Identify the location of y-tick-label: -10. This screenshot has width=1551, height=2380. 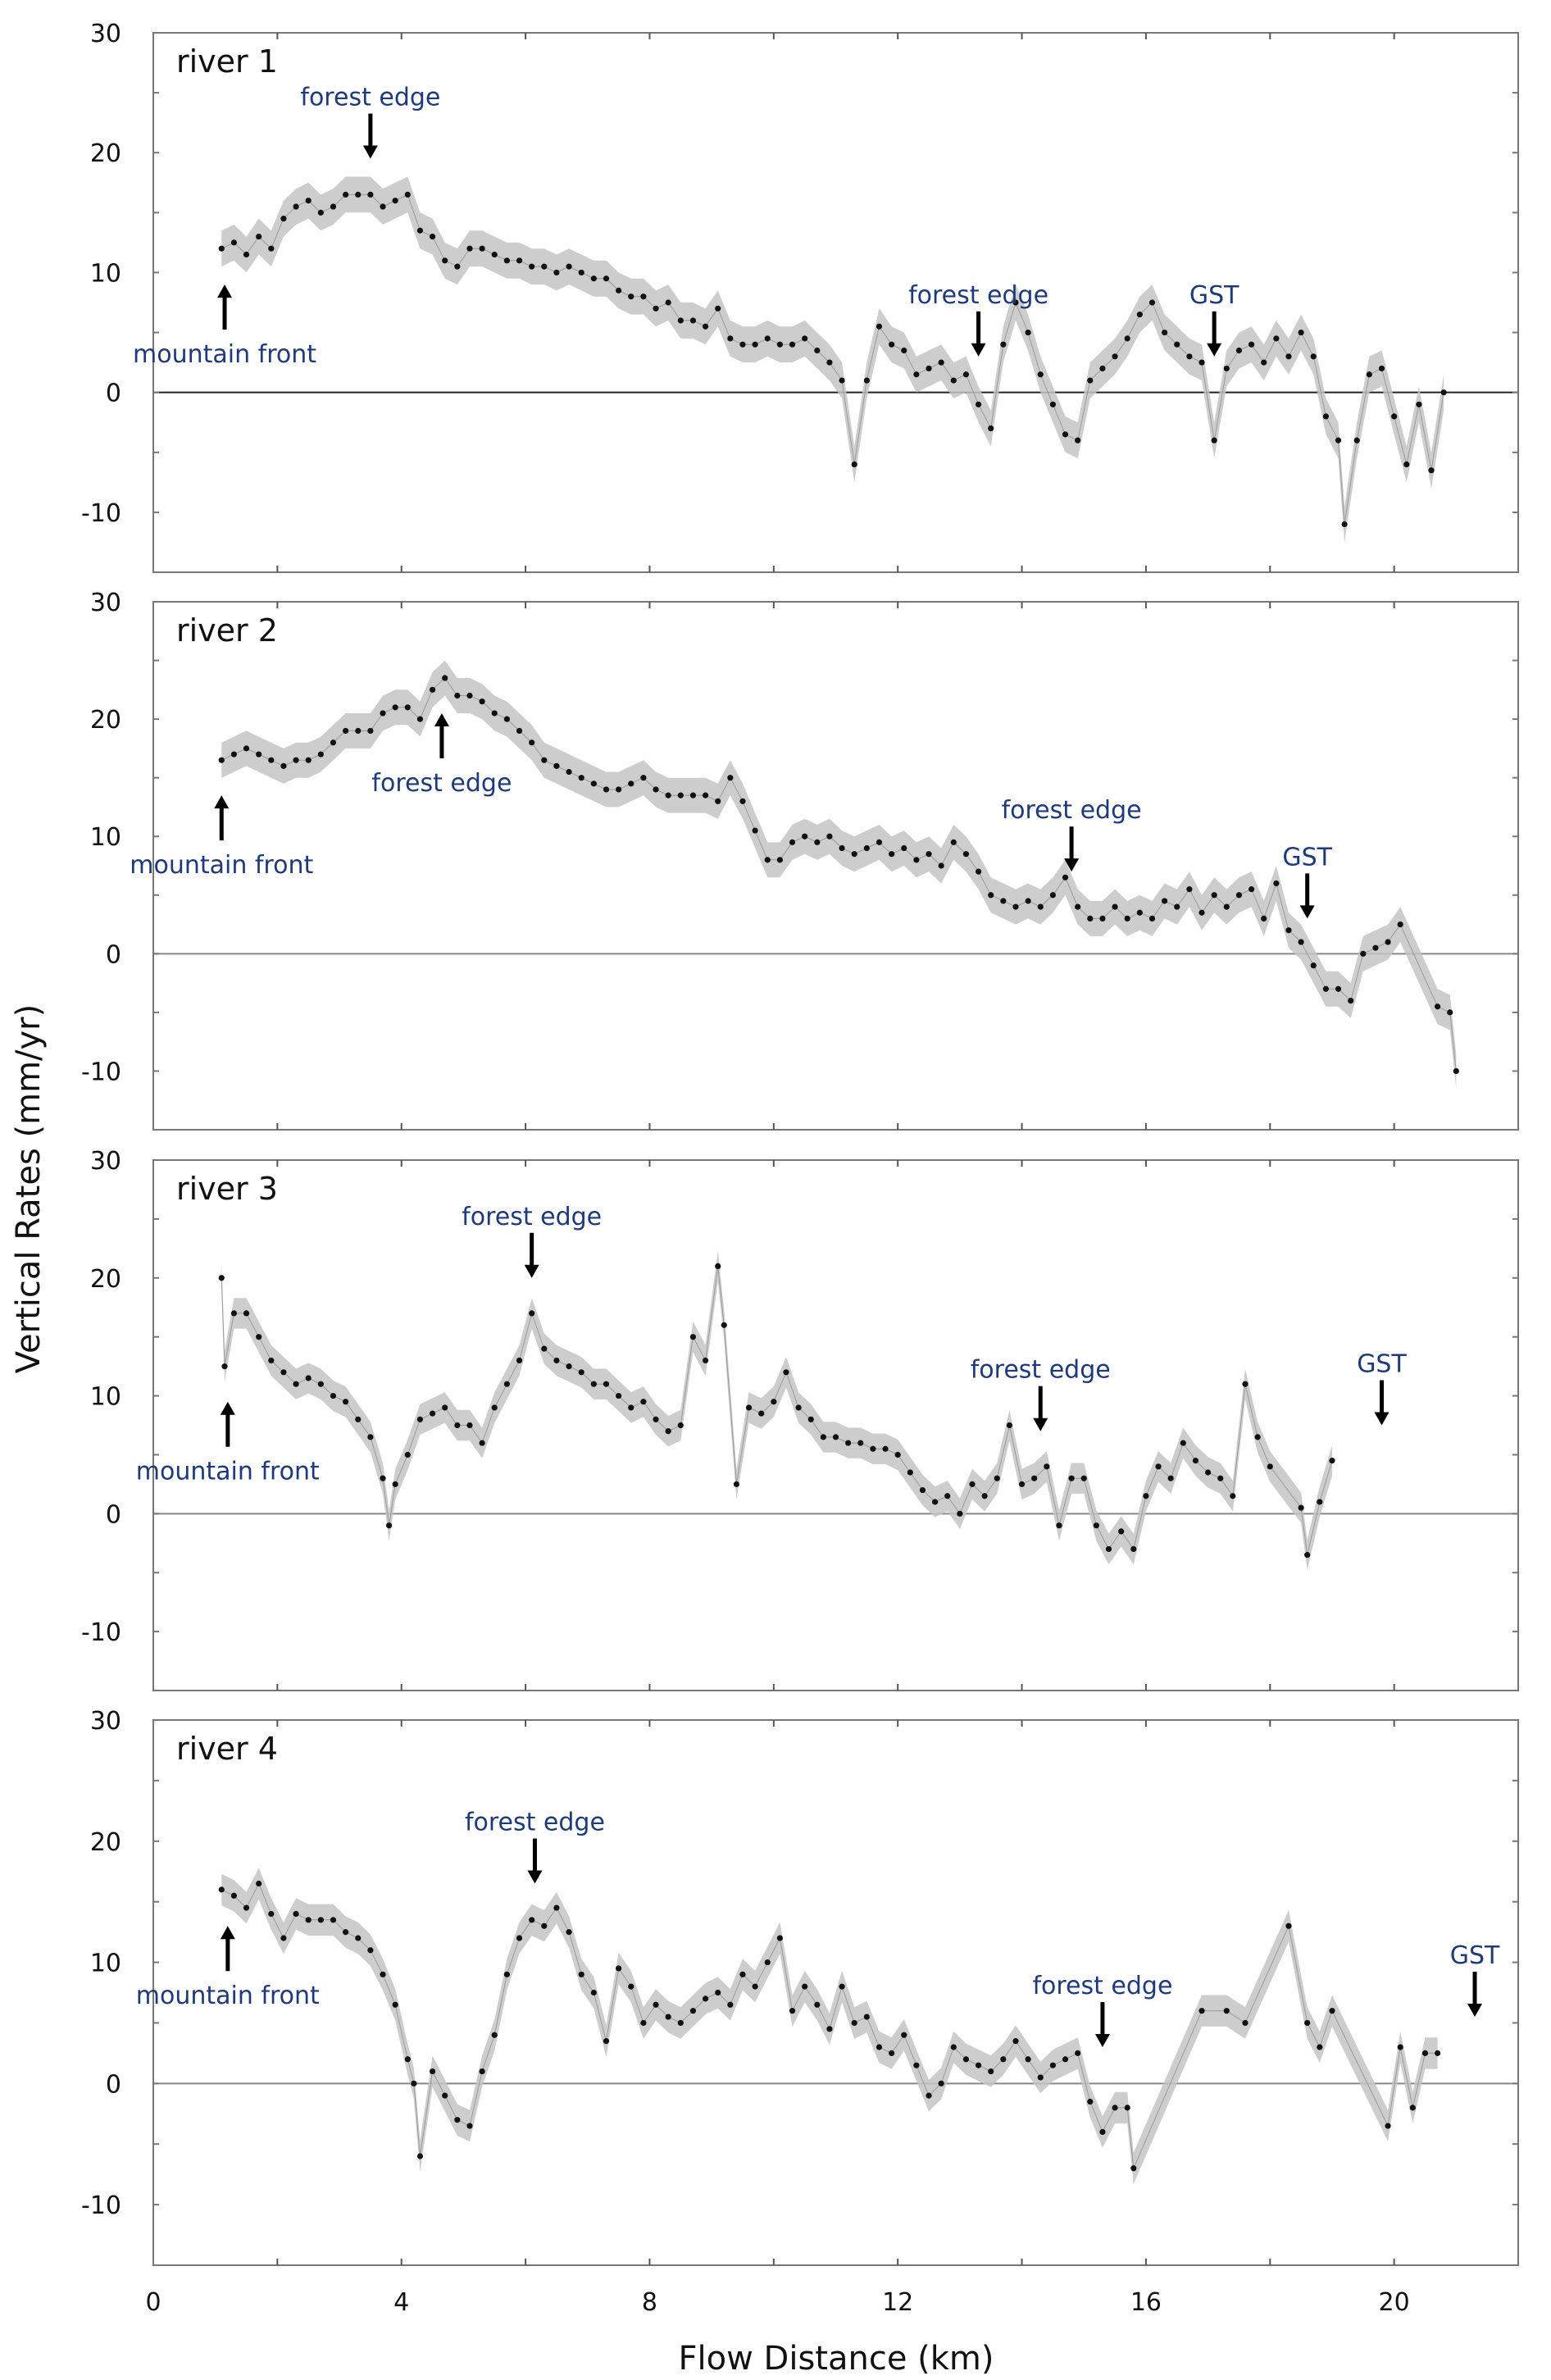
(101, 1072).